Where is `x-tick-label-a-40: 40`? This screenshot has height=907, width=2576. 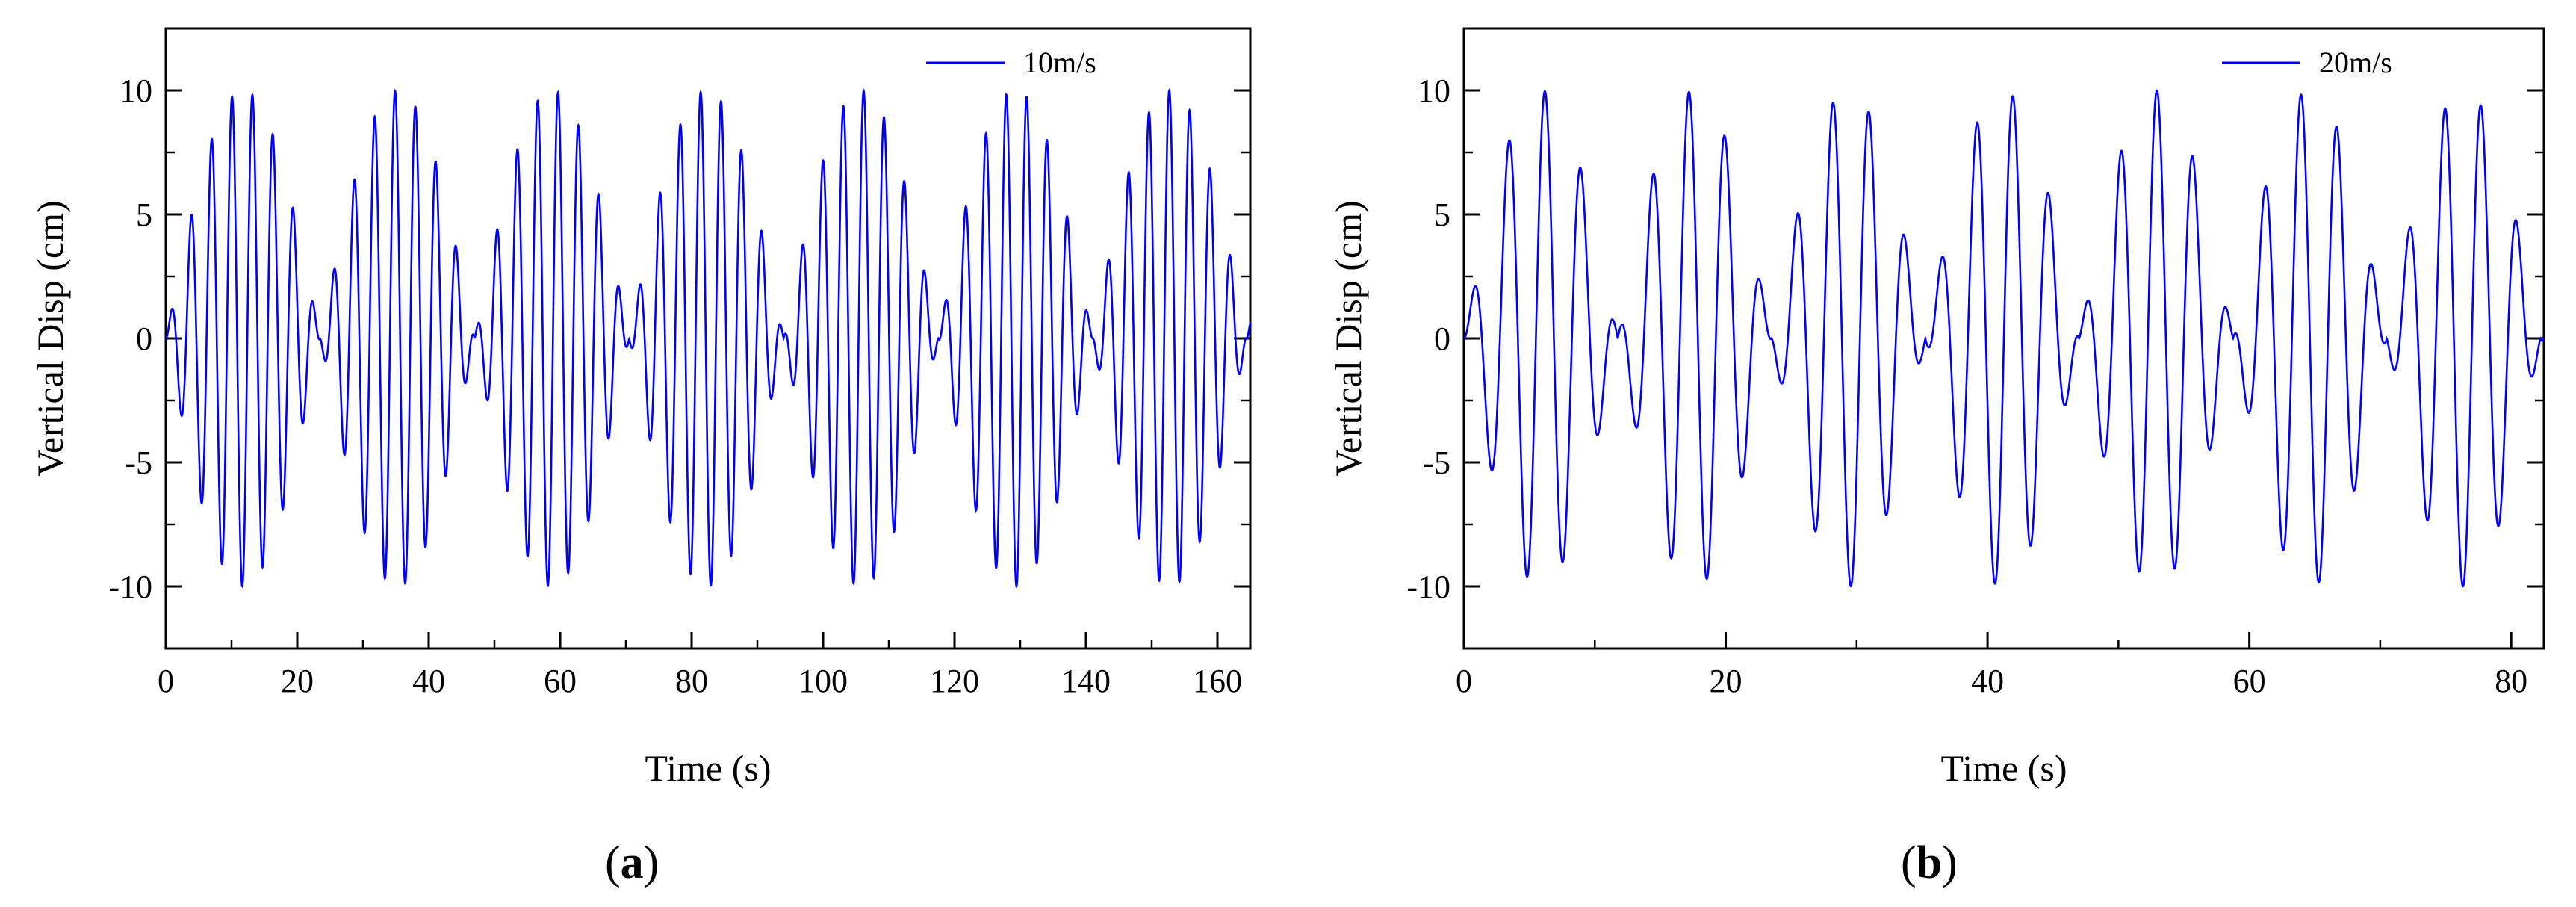 x-tick-label-a-40: 40 is located at coordinates (429, 681).